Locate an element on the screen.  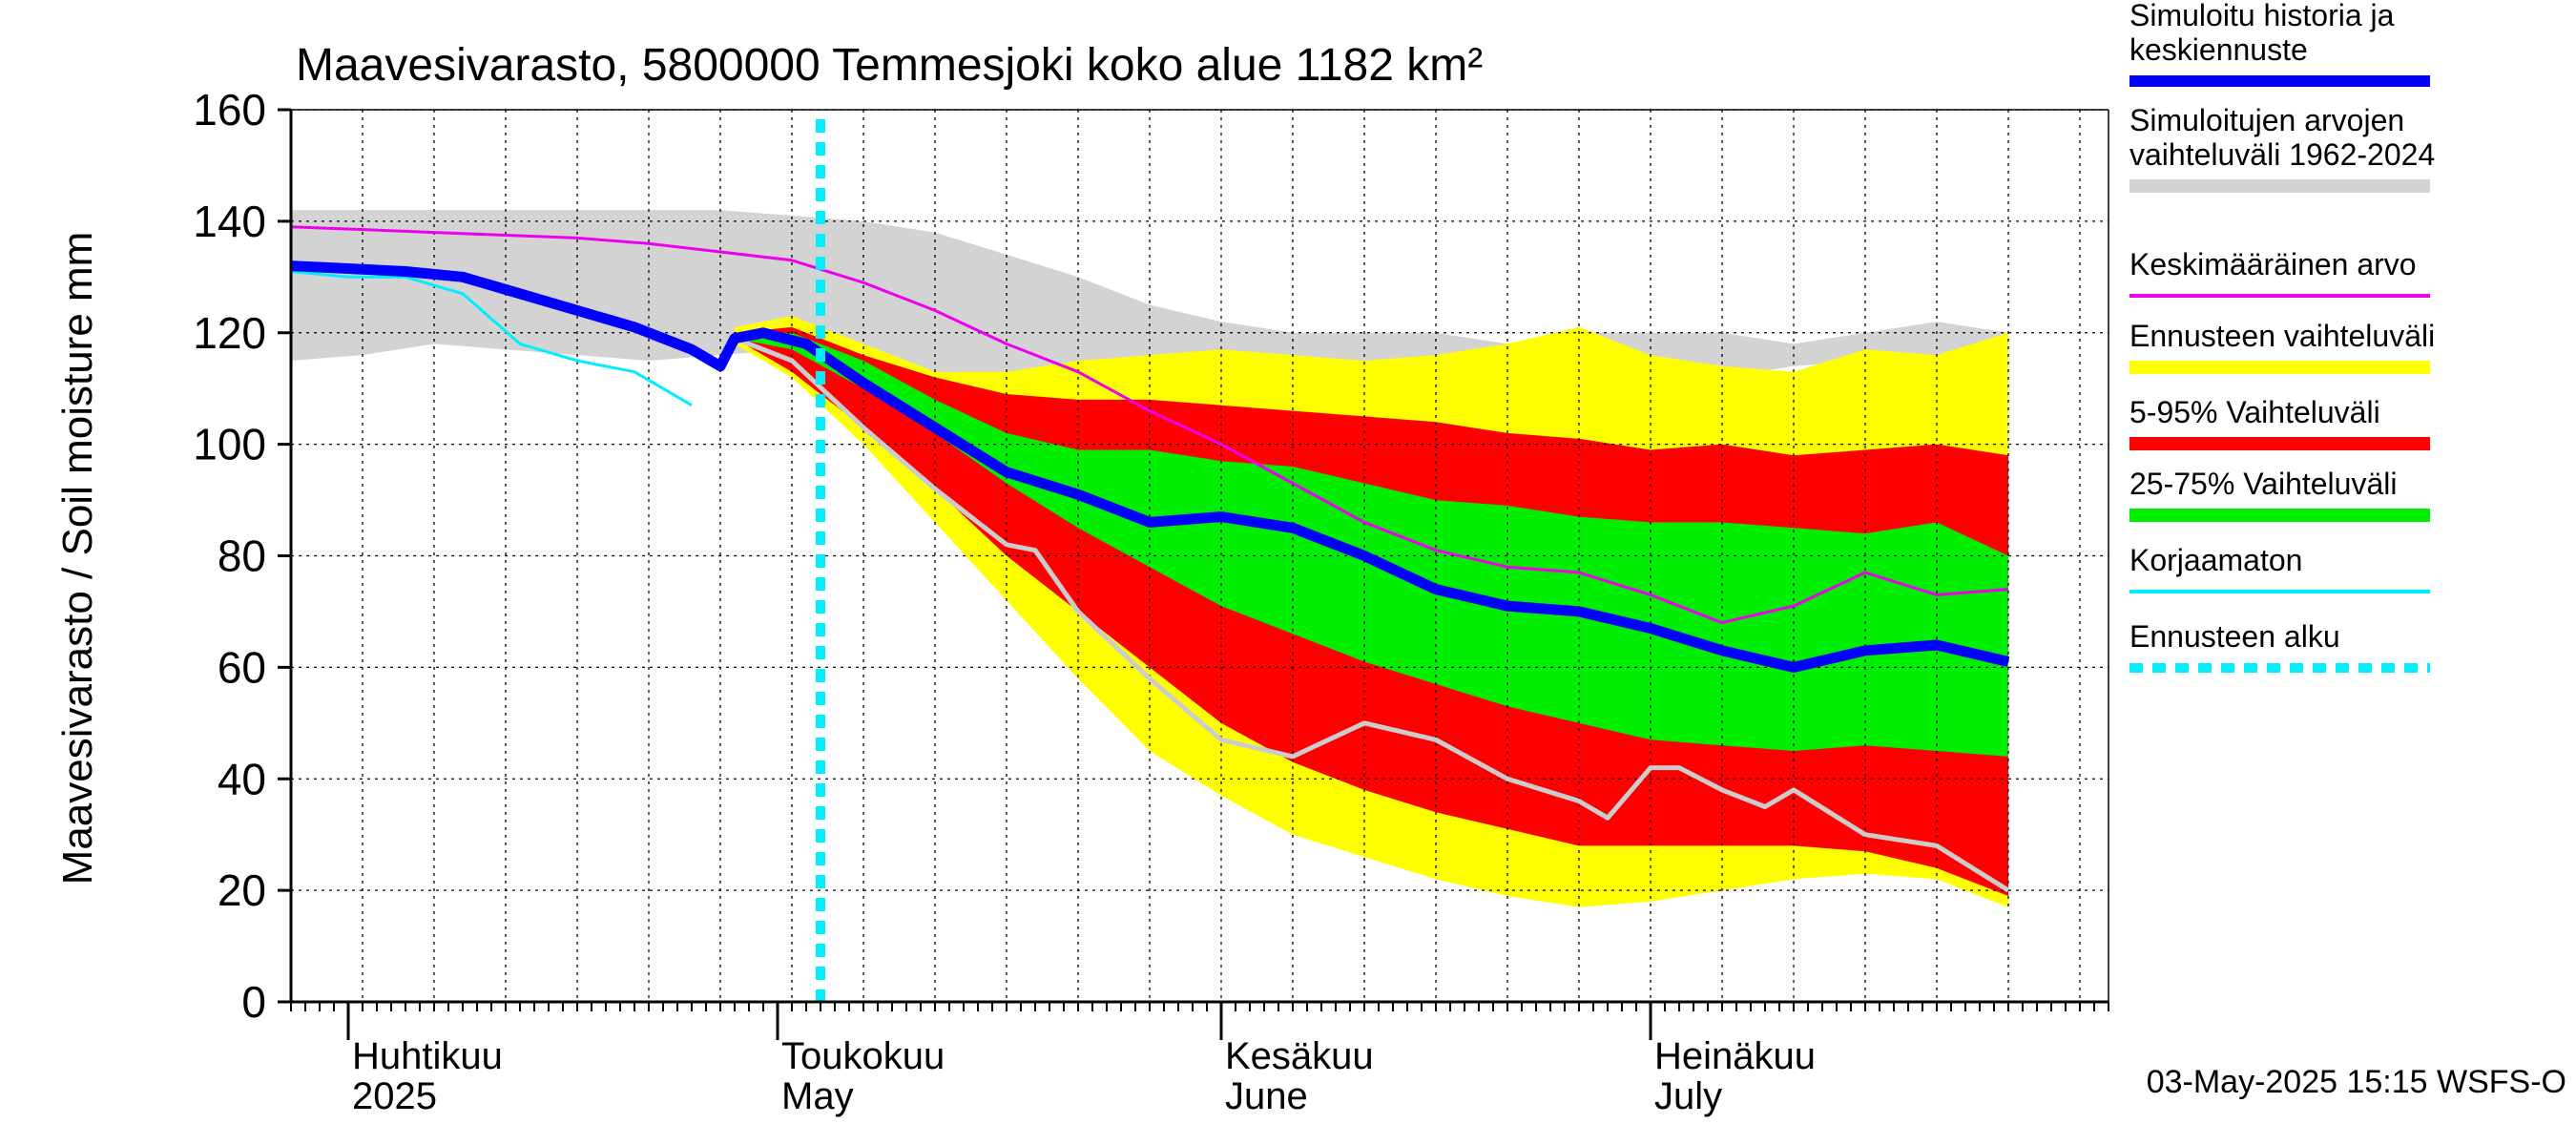
legend-label: Ennusteen alku is located at coordinates (2234, 637).